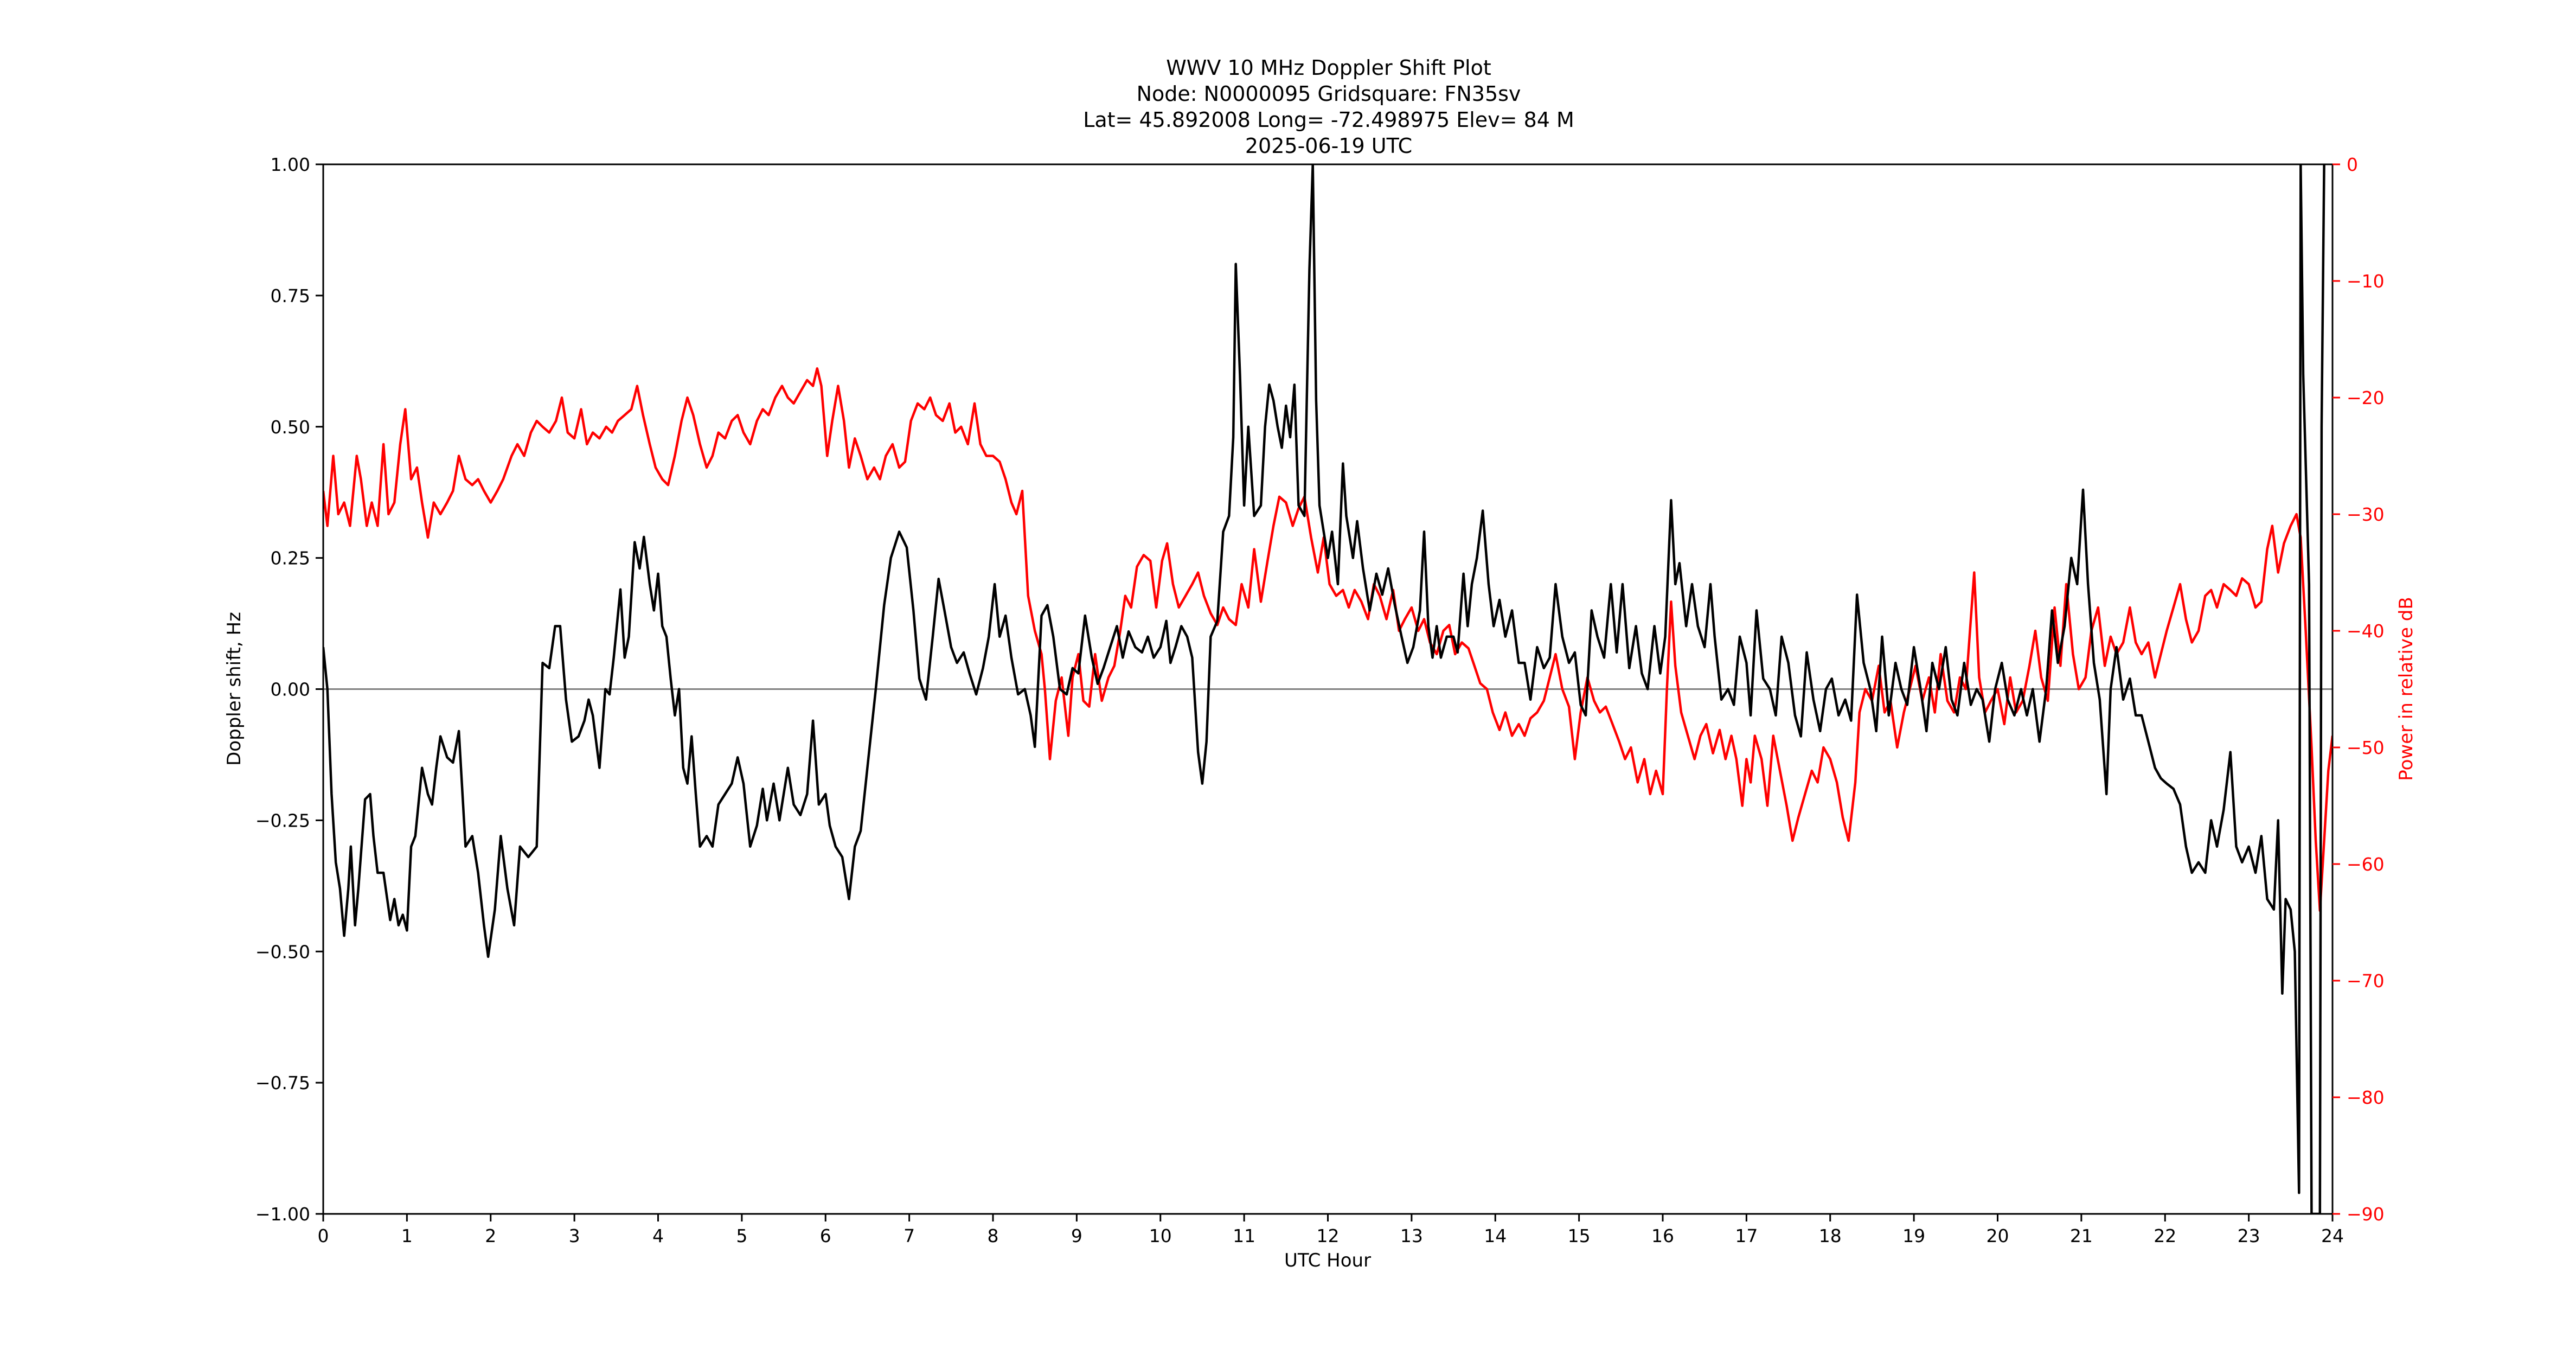 The width and height of the screenshot is (2576, 1356). What do you see at coordinates (490, 1235) in the screenshot?
I see `x-tick-label: 2` at bounding box center [490, 1235].